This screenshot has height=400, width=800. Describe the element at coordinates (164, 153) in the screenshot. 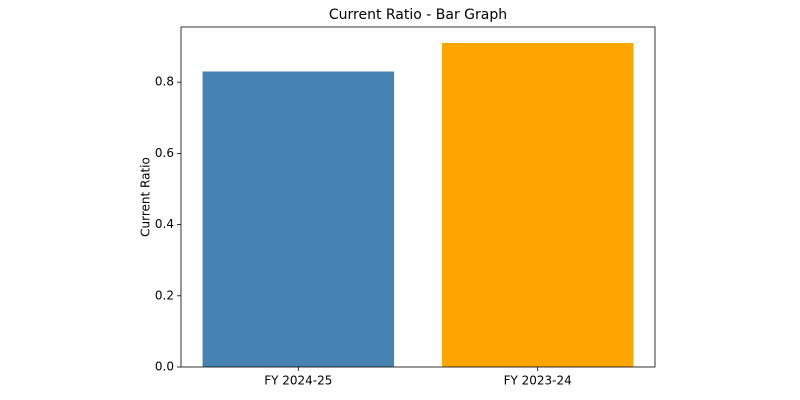

I see `y-tick-label: 0.6` at that location.